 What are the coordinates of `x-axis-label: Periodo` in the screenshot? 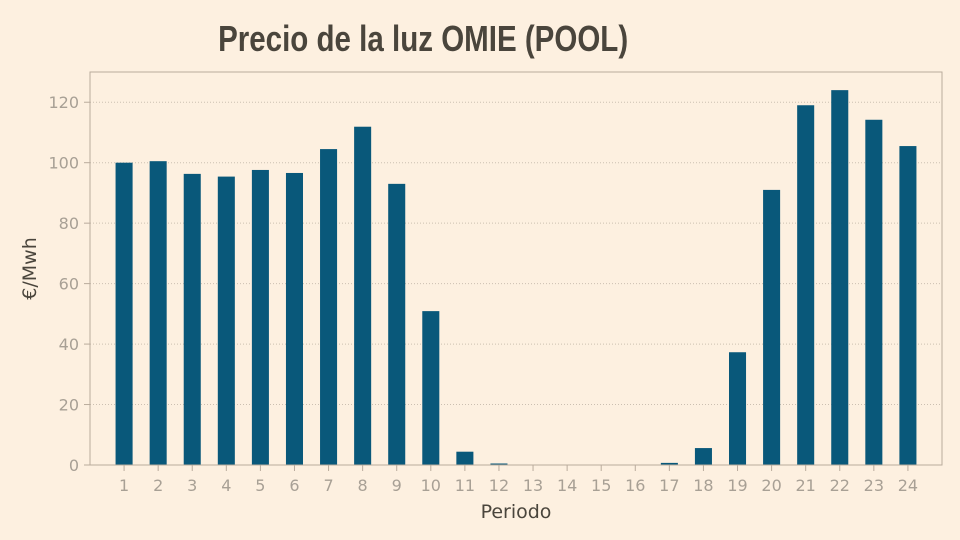 It's located at (516, 512).